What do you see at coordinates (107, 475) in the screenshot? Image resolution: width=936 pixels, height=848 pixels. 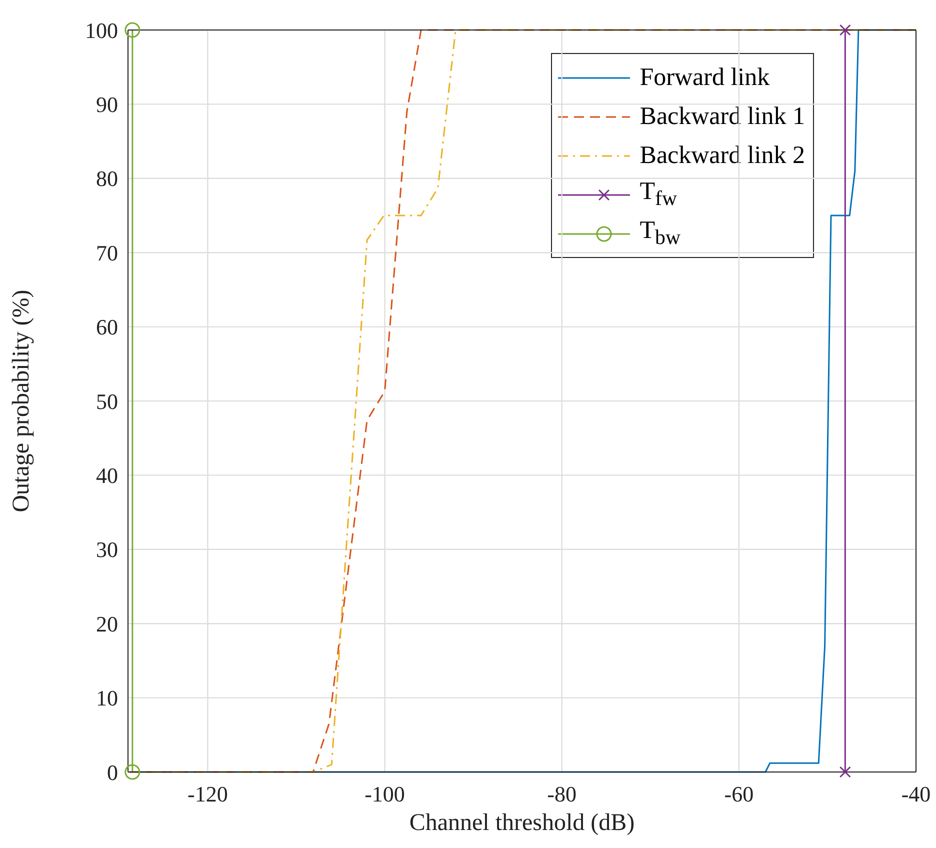 I see `y-tick-label: 40` at bounding box center [107, 475].